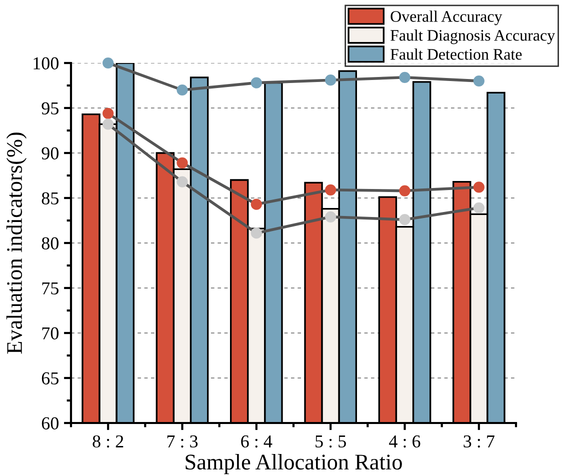  Describe the element at coordinates (479, 441) in the screenshot. I see `x-tick-label: 3 : 7` at that location.